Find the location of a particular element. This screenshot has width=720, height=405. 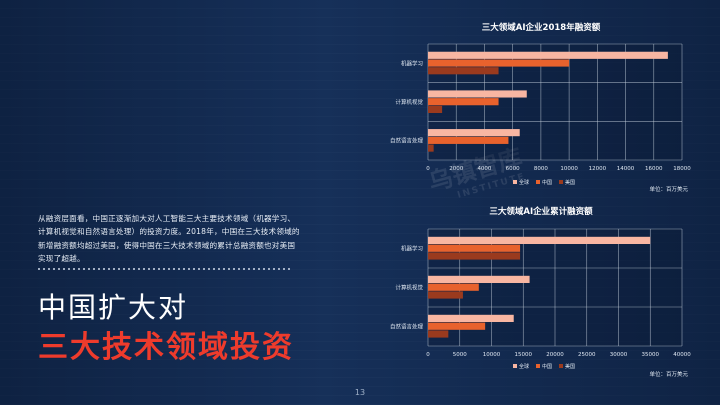

x-tick-label: 4000 is located at coordinates (484, 169).